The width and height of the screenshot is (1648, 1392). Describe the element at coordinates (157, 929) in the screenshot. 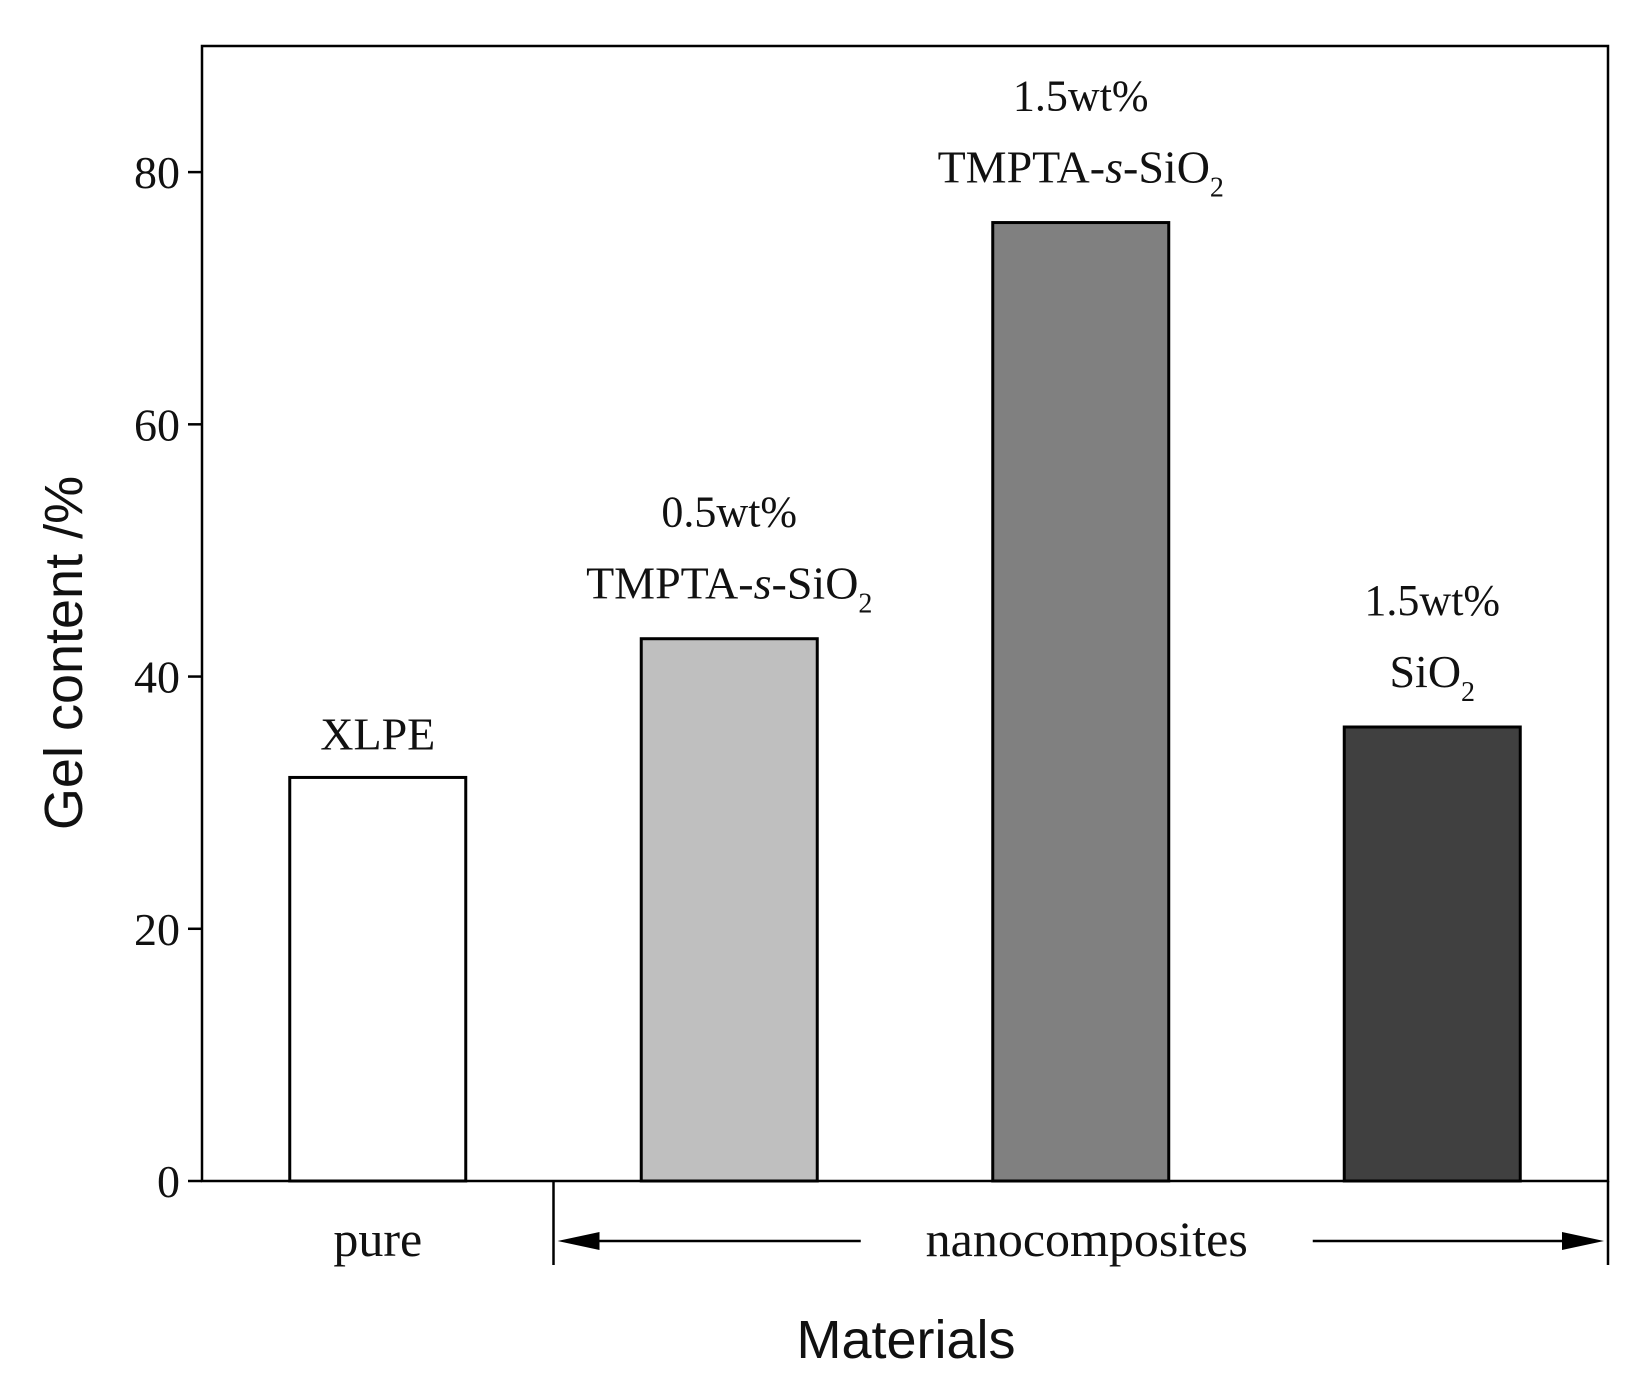

I see `y-tick-label: 20` at that location.